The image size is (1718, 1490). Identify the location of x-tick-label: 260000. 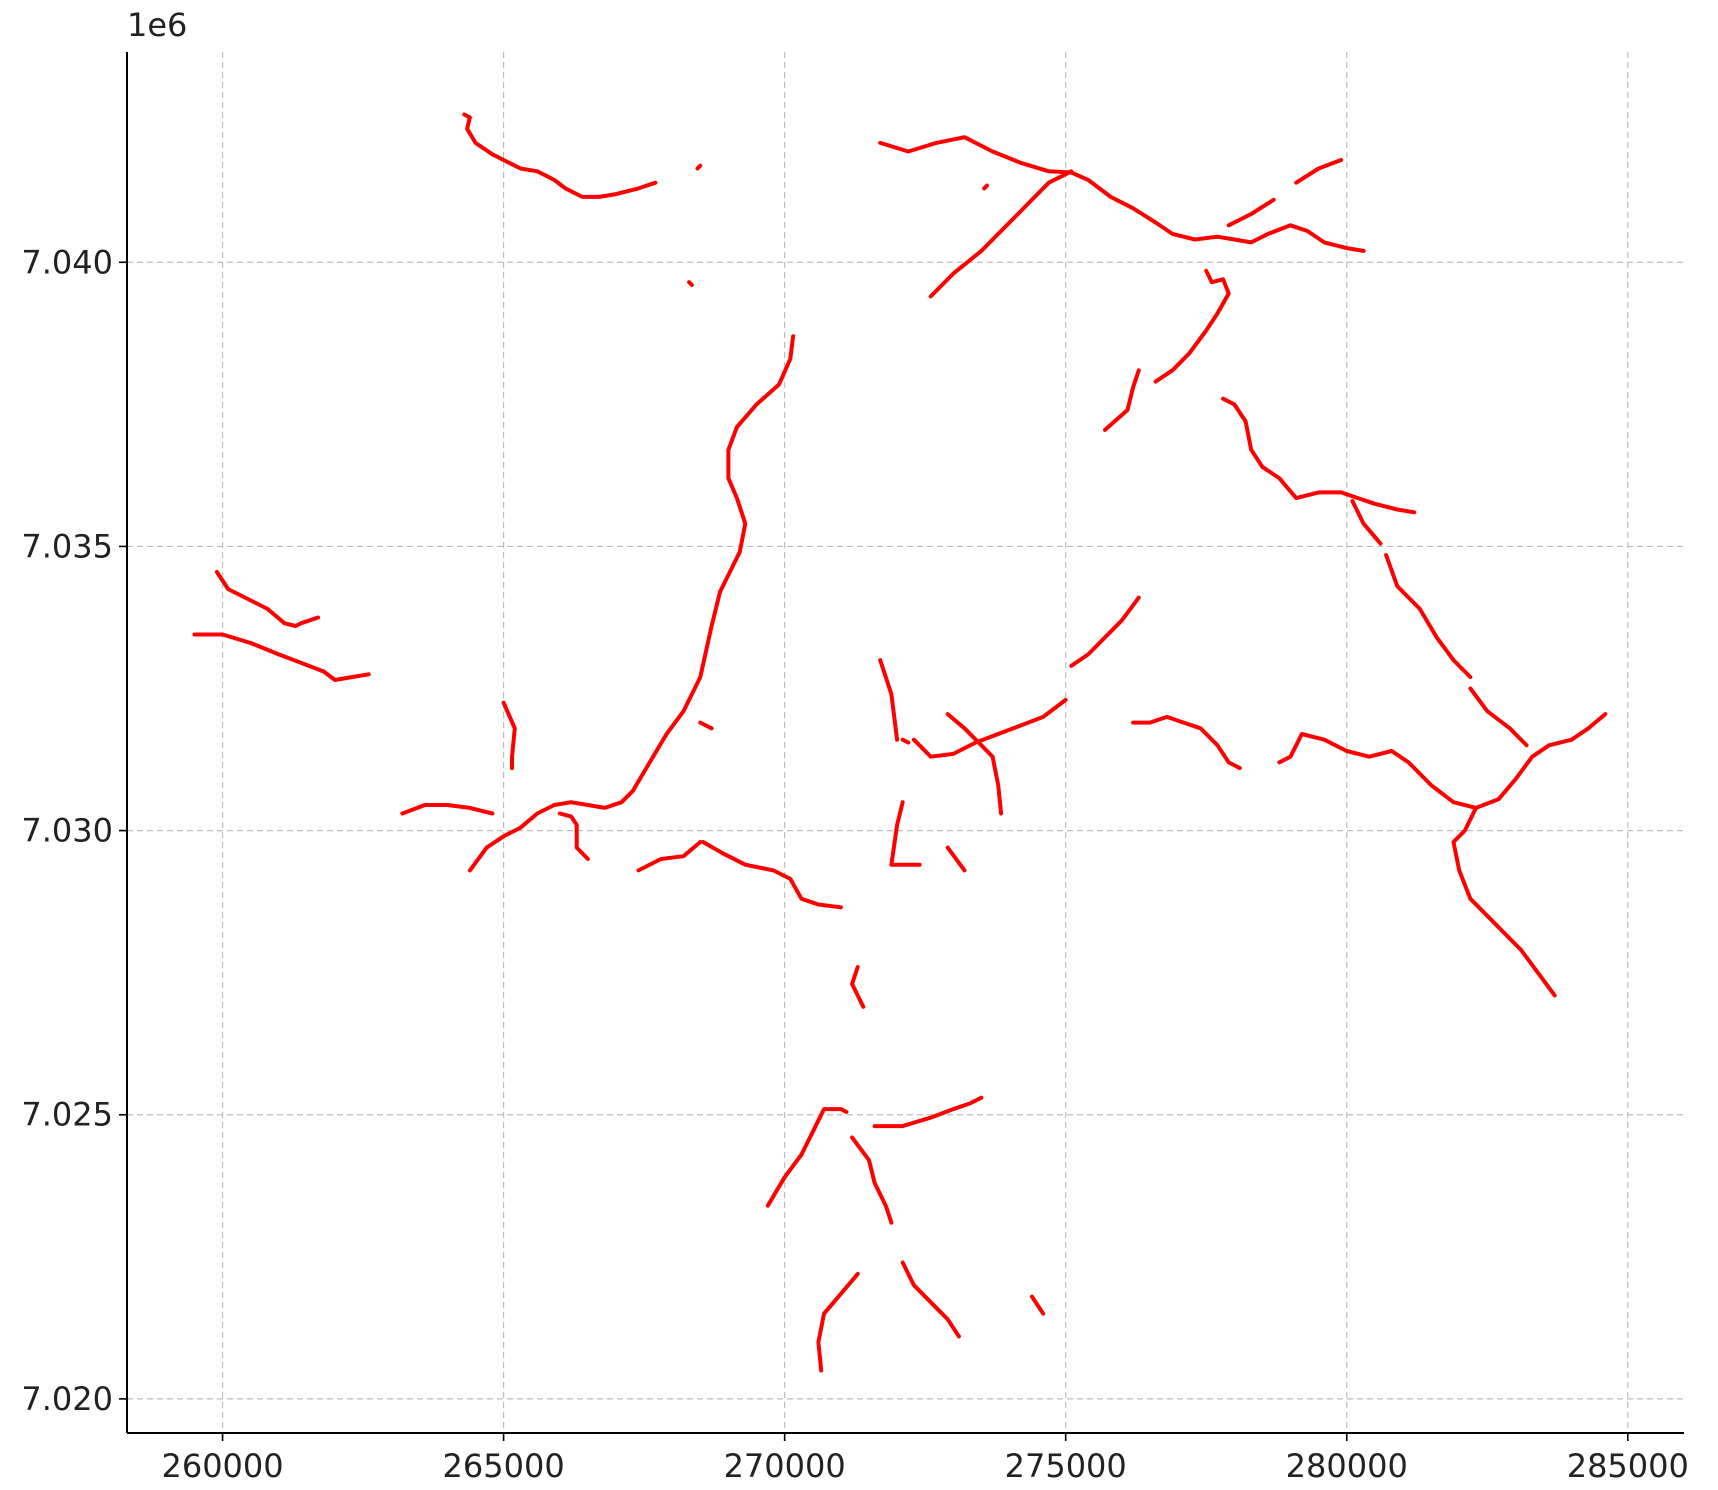
(222, 1466).